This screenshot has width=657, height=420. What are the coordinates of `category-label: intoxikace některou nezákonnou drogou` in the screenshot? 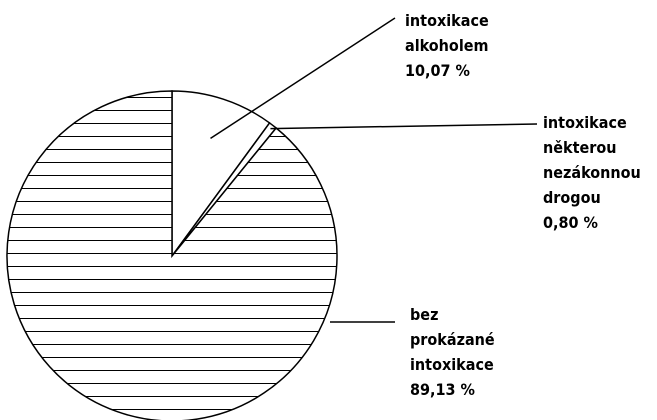 It's located at (592, 160).